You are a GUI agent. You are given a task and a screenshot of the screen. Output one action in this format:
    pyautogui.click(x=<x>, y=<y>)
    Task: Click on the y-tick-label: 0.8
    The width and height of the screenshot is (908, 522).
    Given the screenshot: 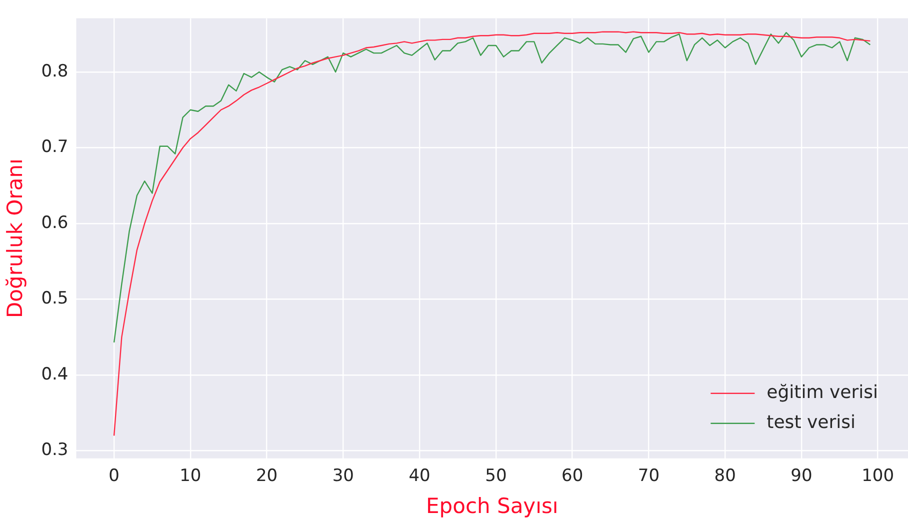 What is the action you would take?
    pyautogui.click(x=54, y=71)
    